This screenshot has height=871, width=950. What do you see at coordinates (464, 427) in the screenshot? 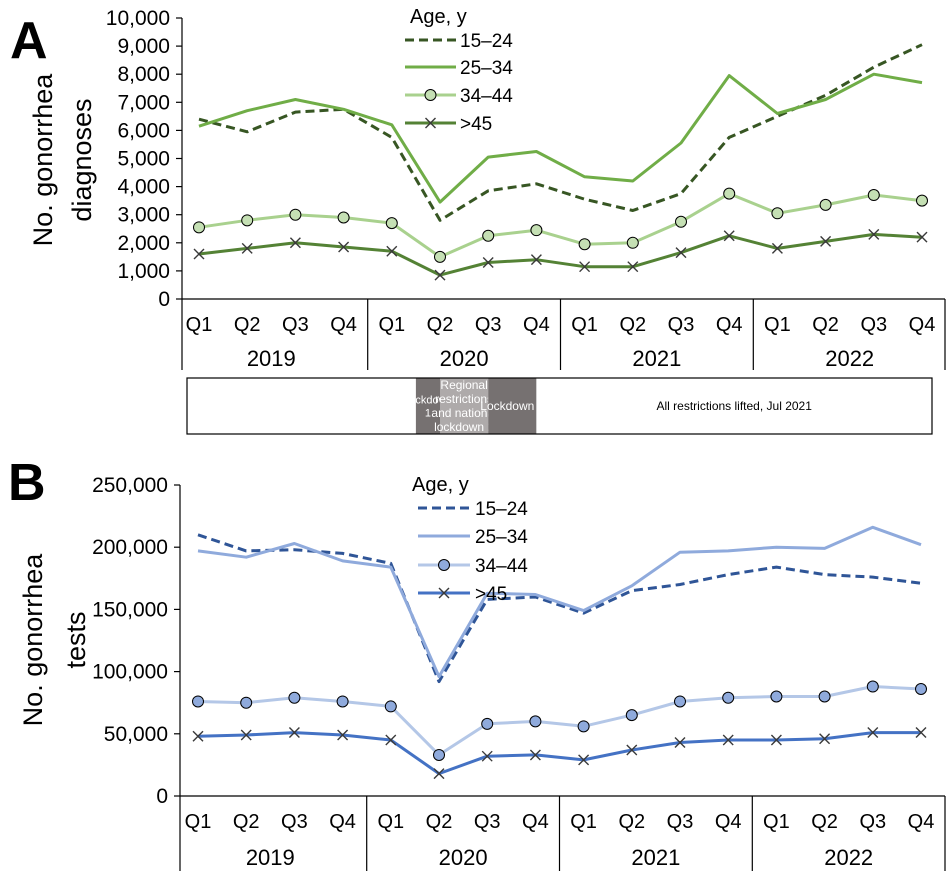
I see `timeline-label: lockdown 2` at bounding box center [464, 427].